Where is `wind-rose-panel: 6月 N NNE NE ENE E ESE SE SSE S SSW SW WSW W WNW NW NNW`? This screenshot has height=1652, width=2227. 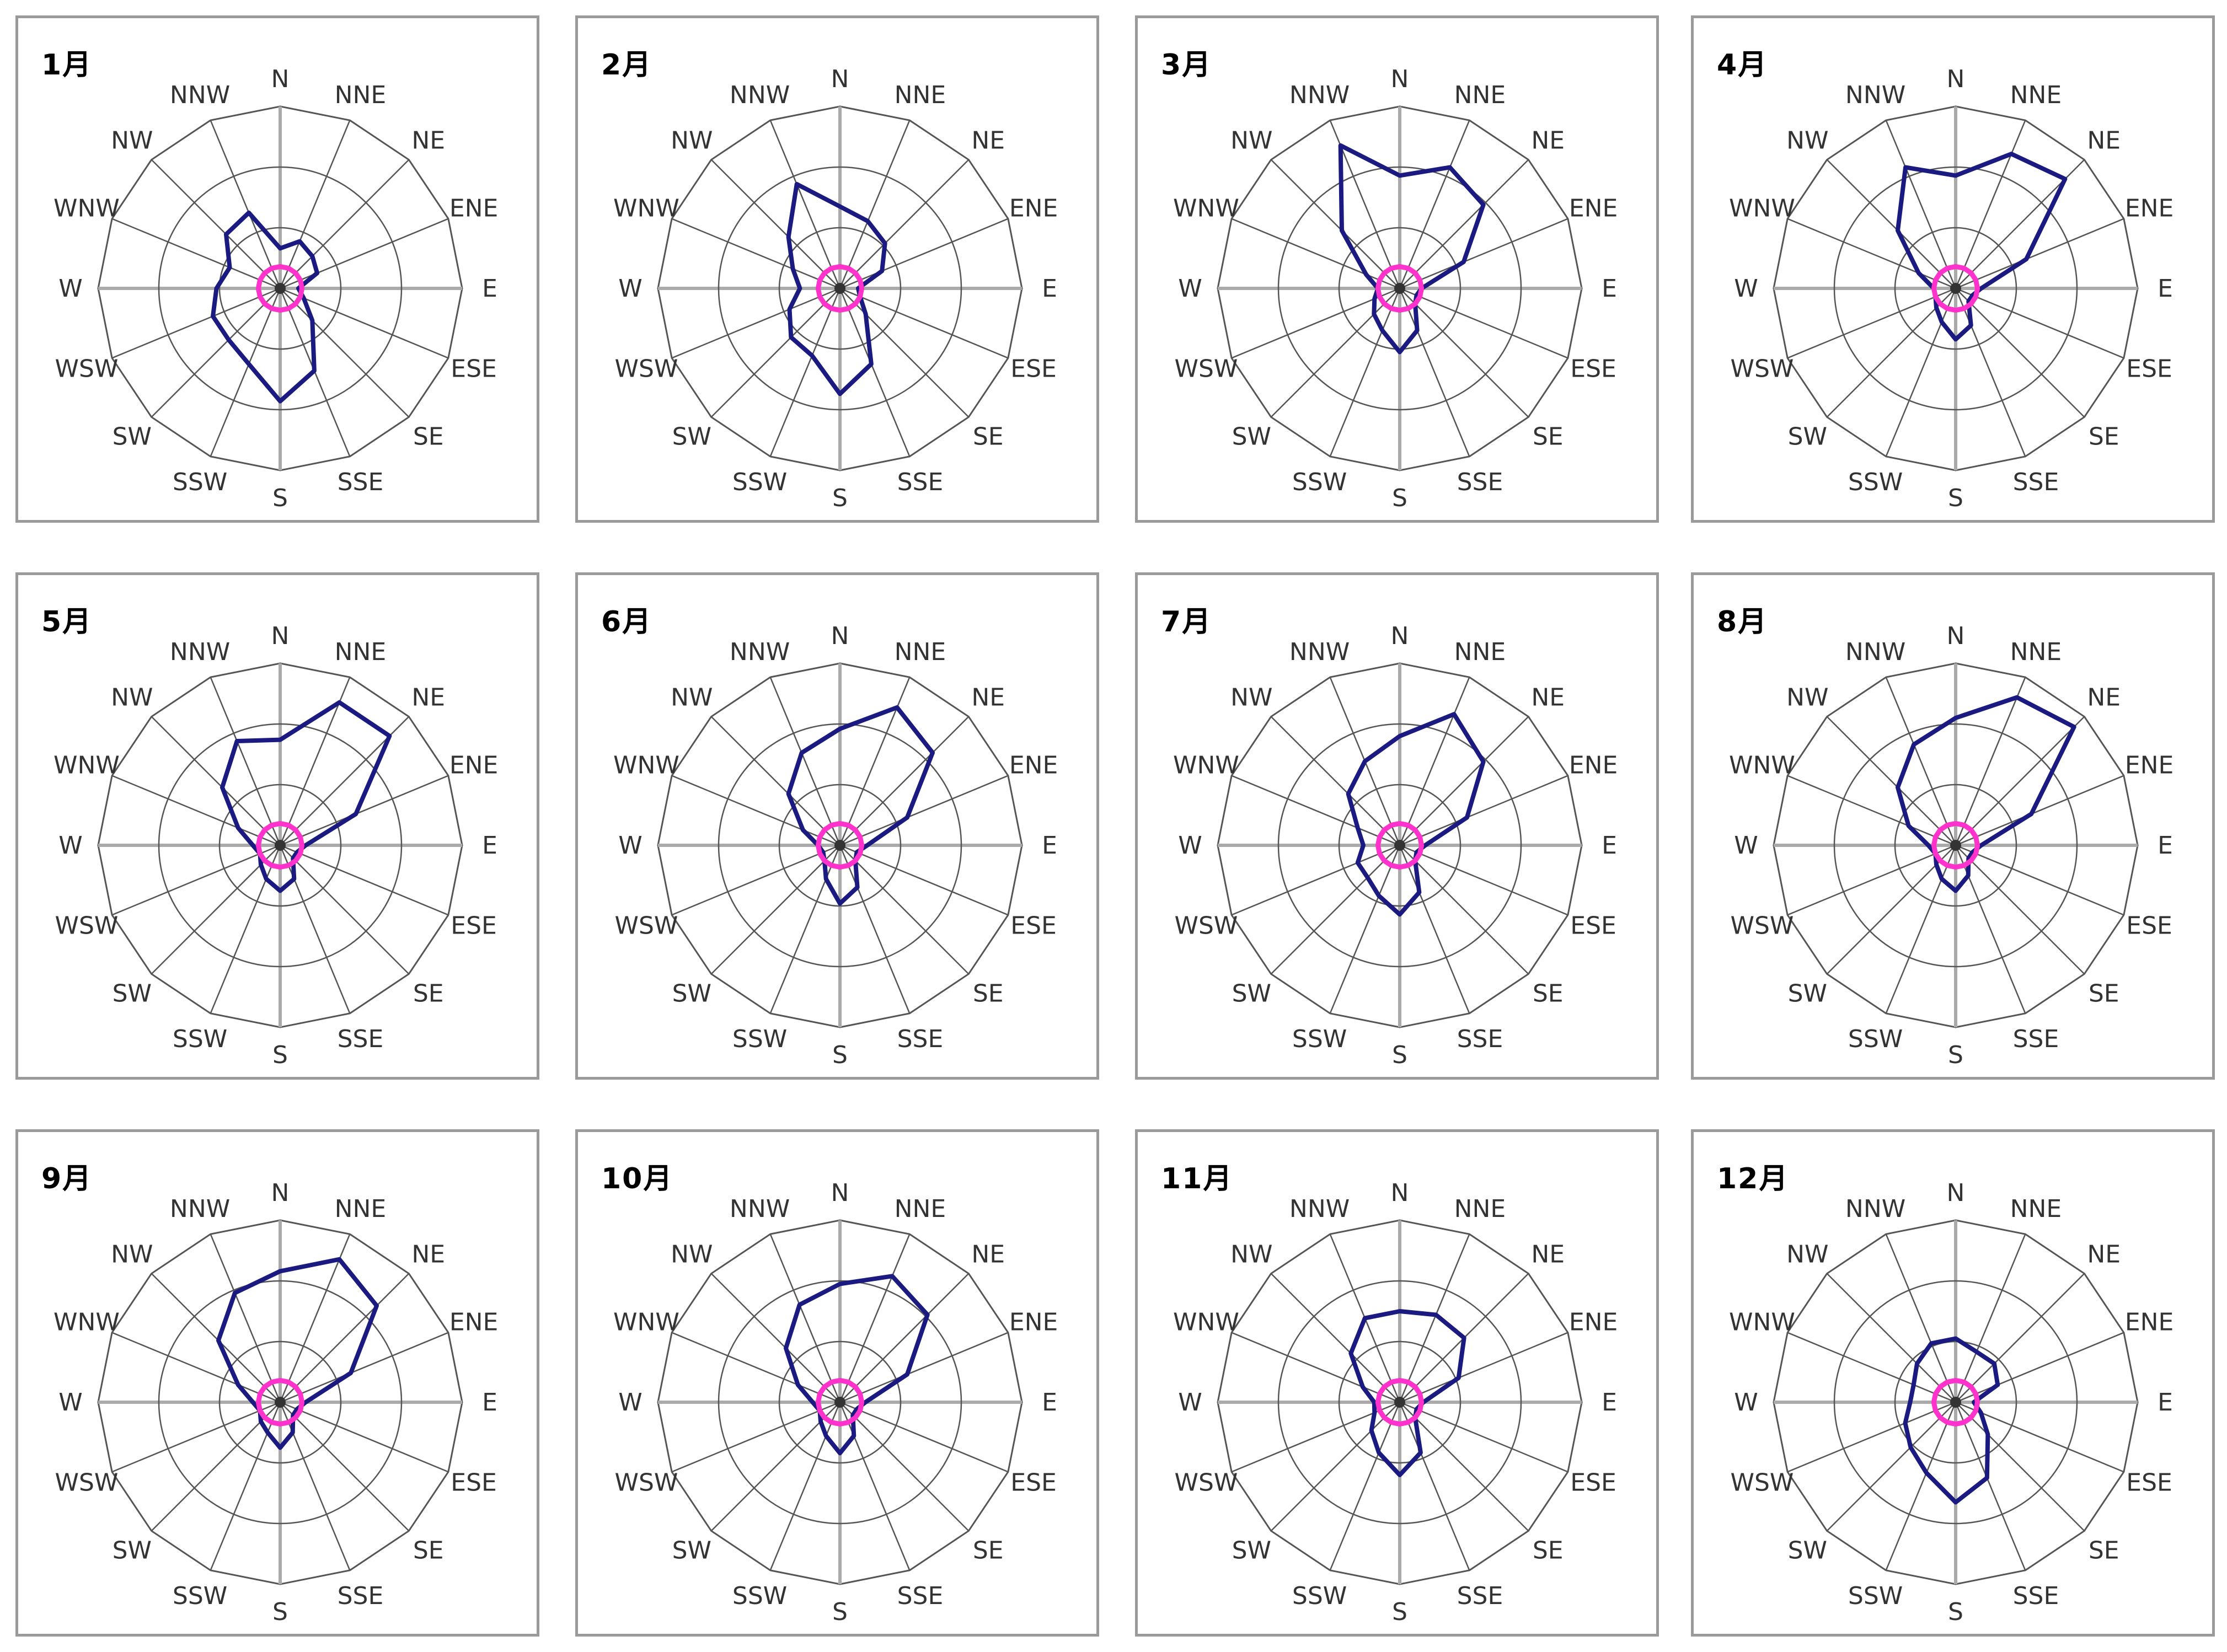 wind-rose-panel: 6月 N NNE NE ENE E ESE SE SSE S SSW SW WSW W WNW NW NNW is located at coordinates (837, 826).